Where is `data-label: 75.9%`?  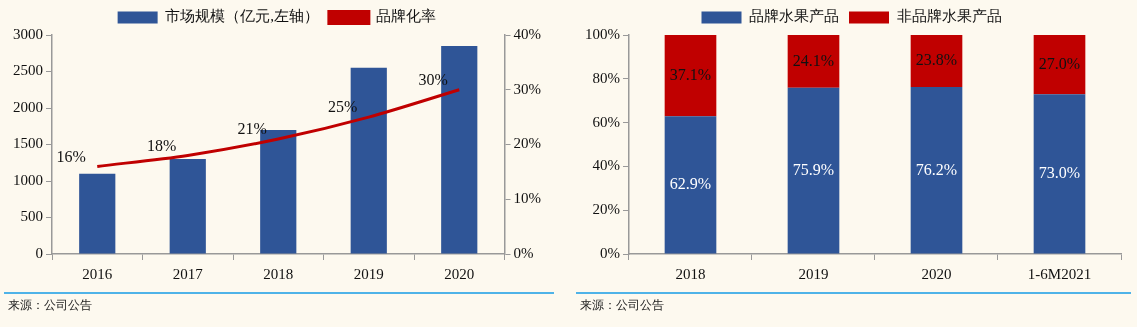 data-label: 75.9% is located at coordinates (813, 169).